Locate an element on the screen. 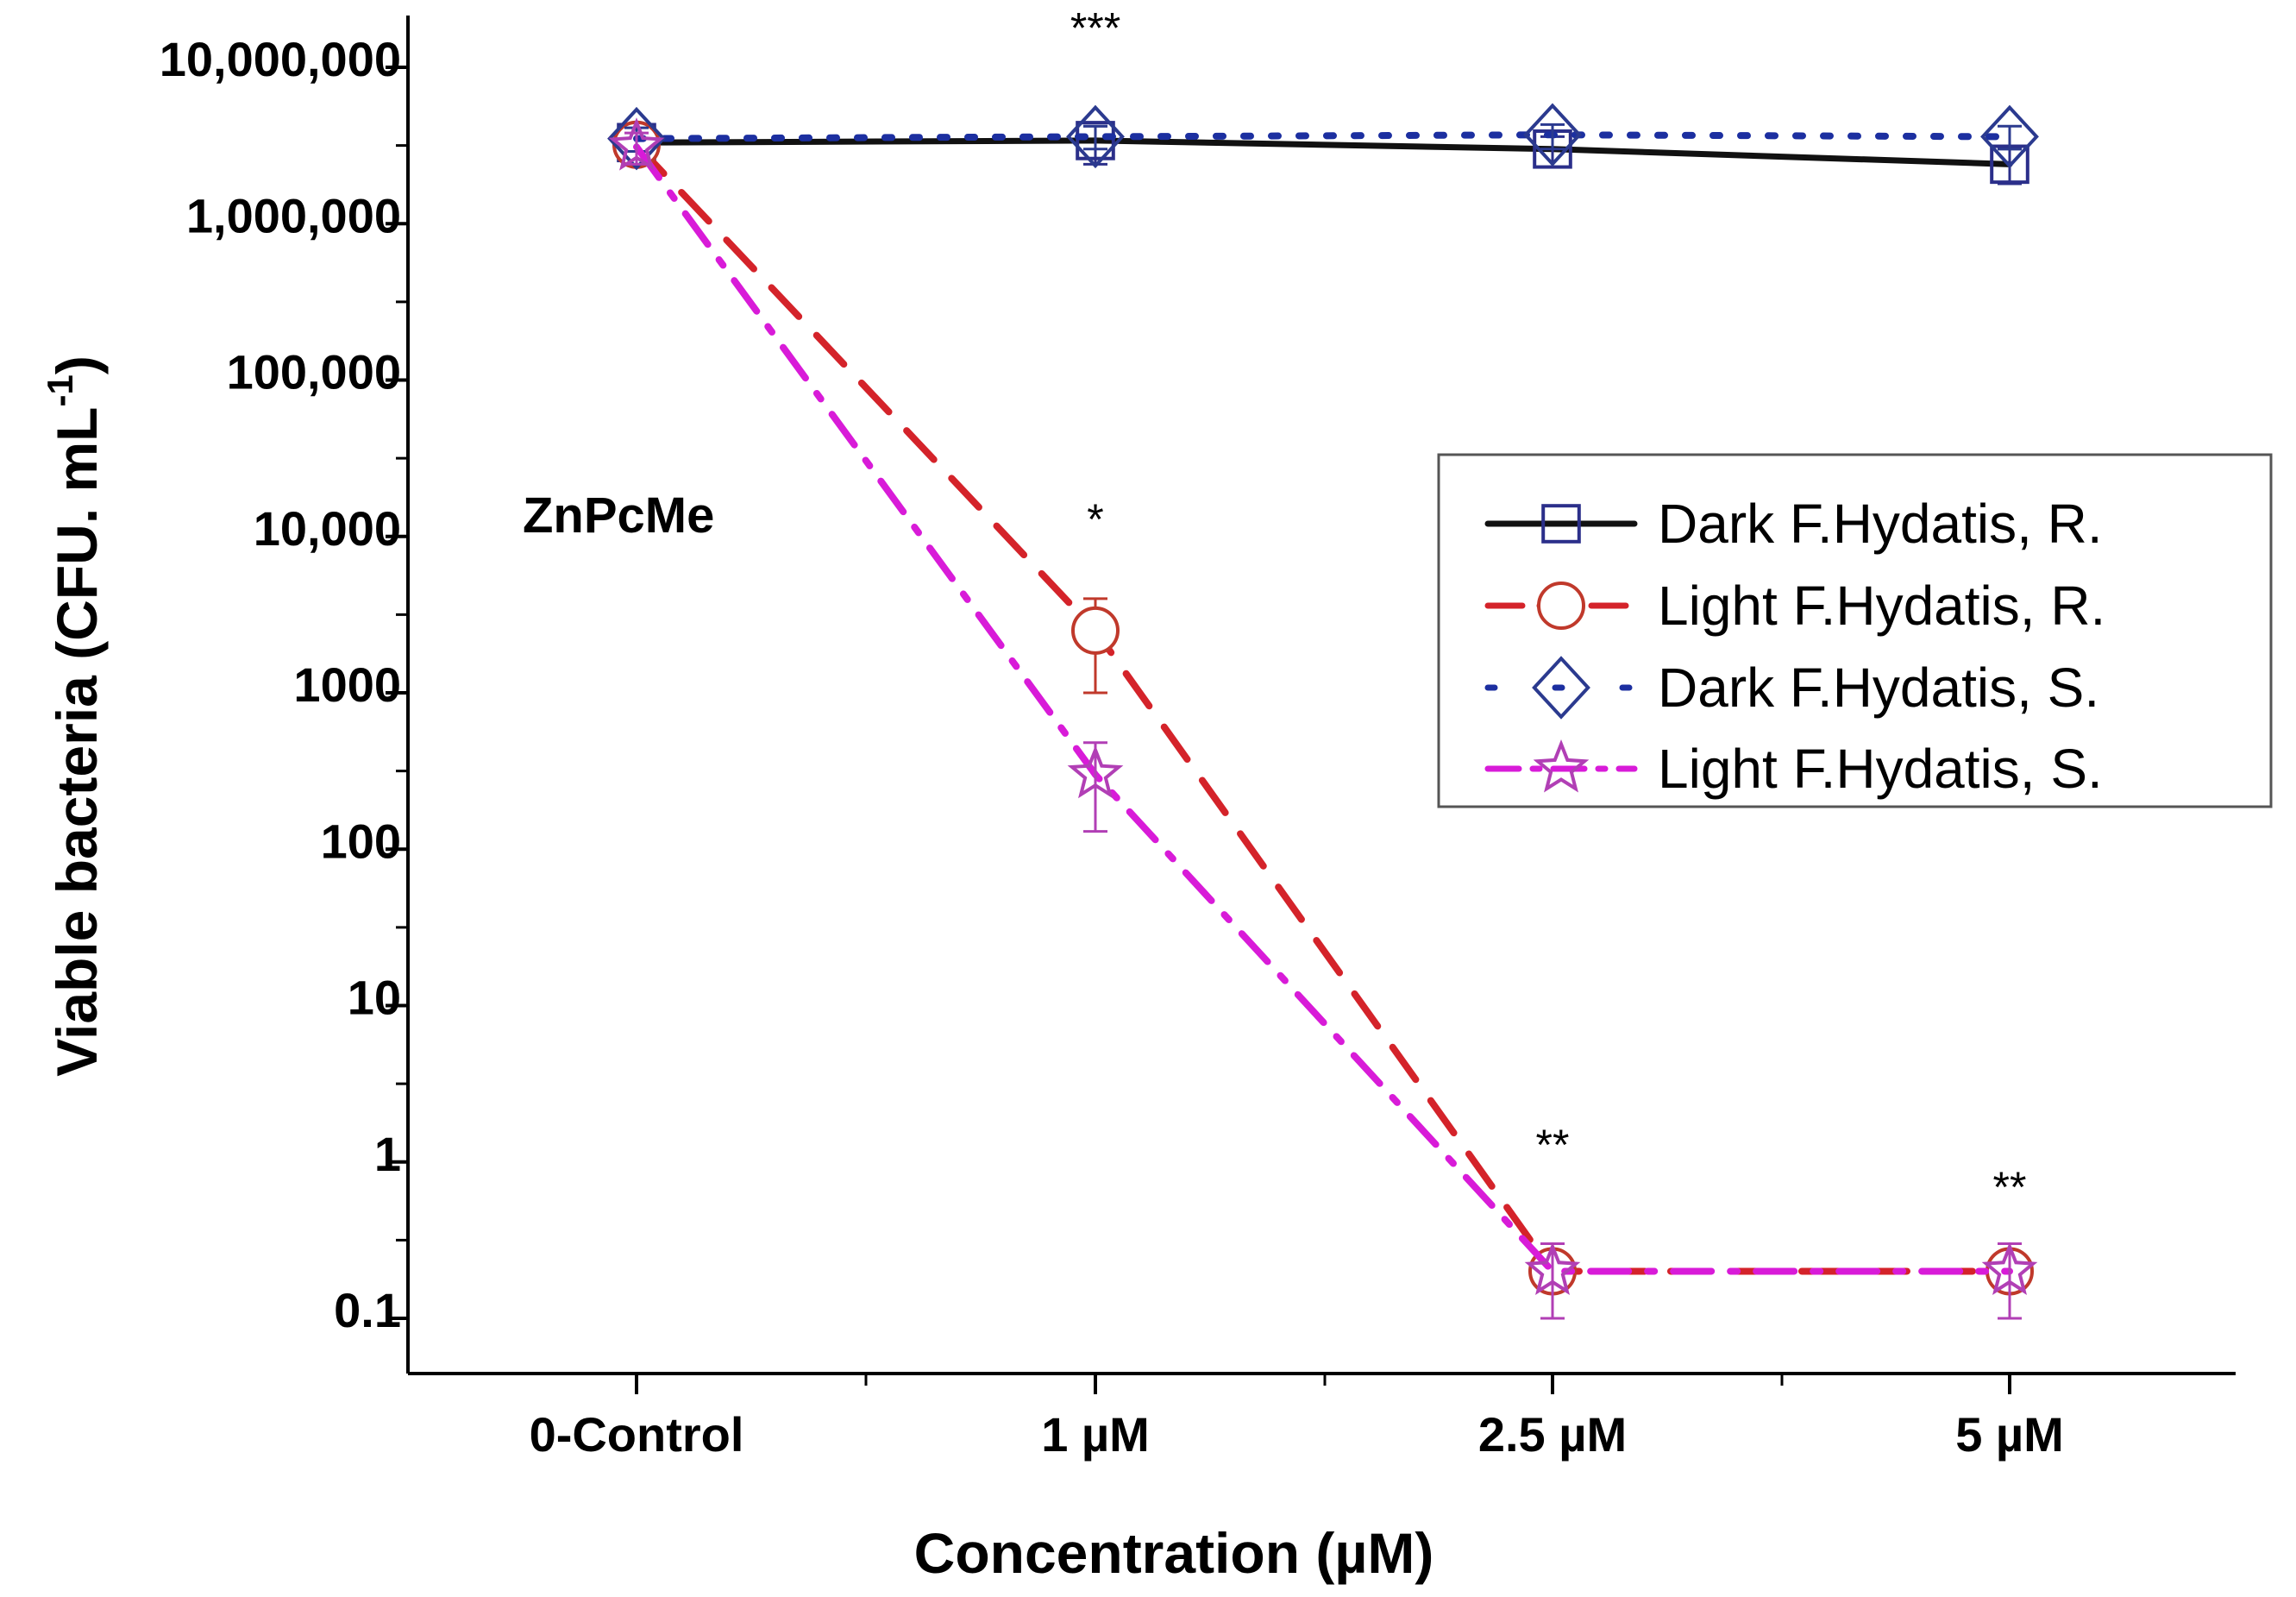  y-tick-label: 1,000,000 is located at coordinates (293, 215).